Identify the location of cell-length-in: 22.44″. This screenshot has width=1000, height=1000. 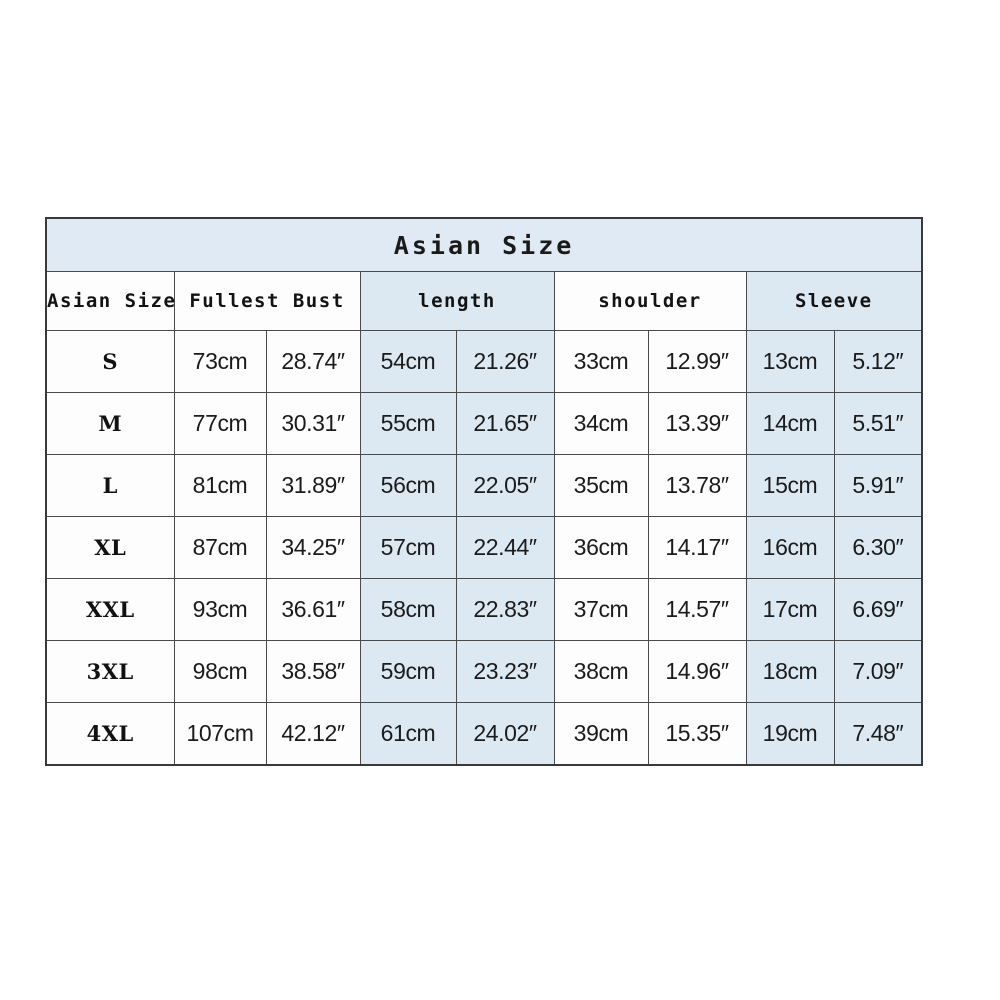
(505, 547).